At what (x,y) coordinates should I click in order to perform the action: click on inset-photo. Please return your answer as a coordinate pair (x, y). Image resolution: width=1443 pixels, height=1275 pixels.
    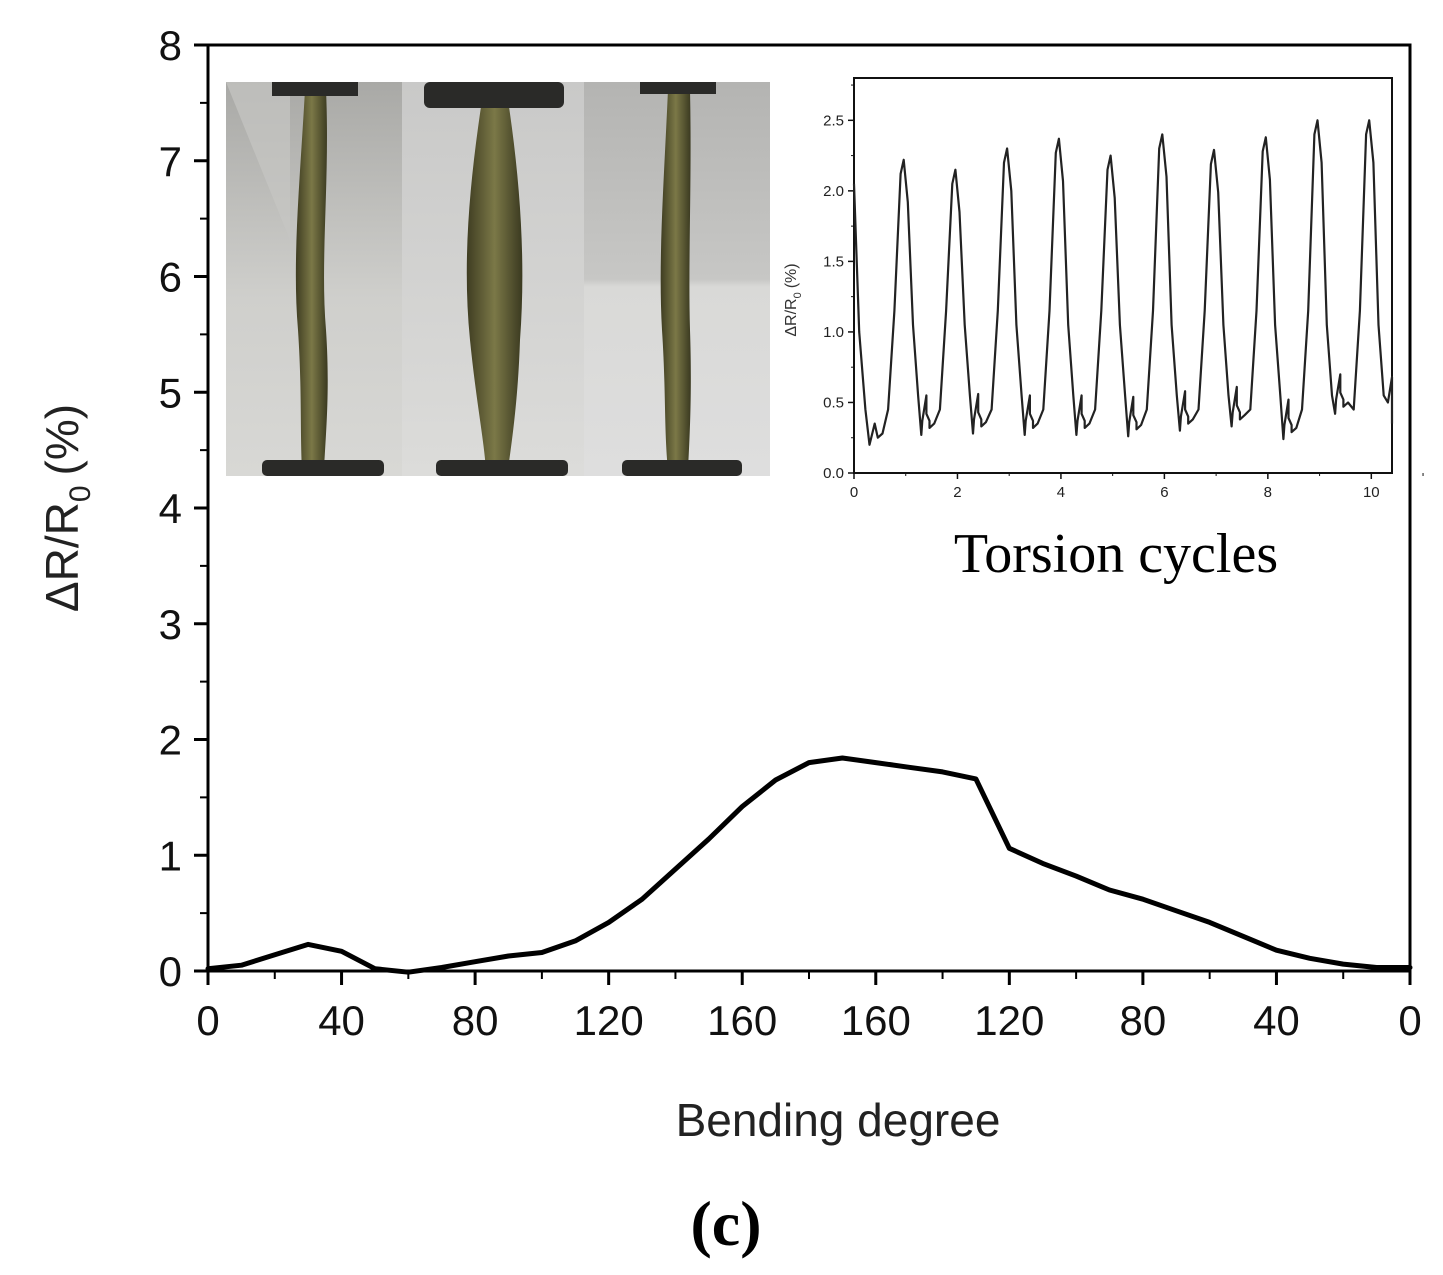
    Looking at the image, I should click on (498, 279).